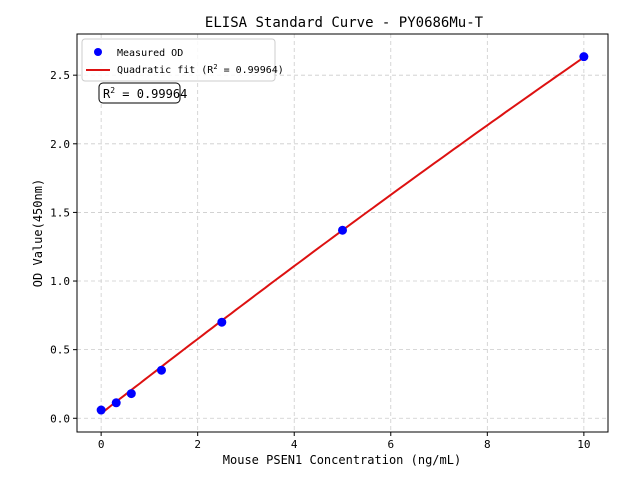 The height and width of the screenshot is (484, 640). What do you see at coordinates (60, 418) in the screenshot?
I see `y-tick-label: 0.0` at bounding box center [60, 418].